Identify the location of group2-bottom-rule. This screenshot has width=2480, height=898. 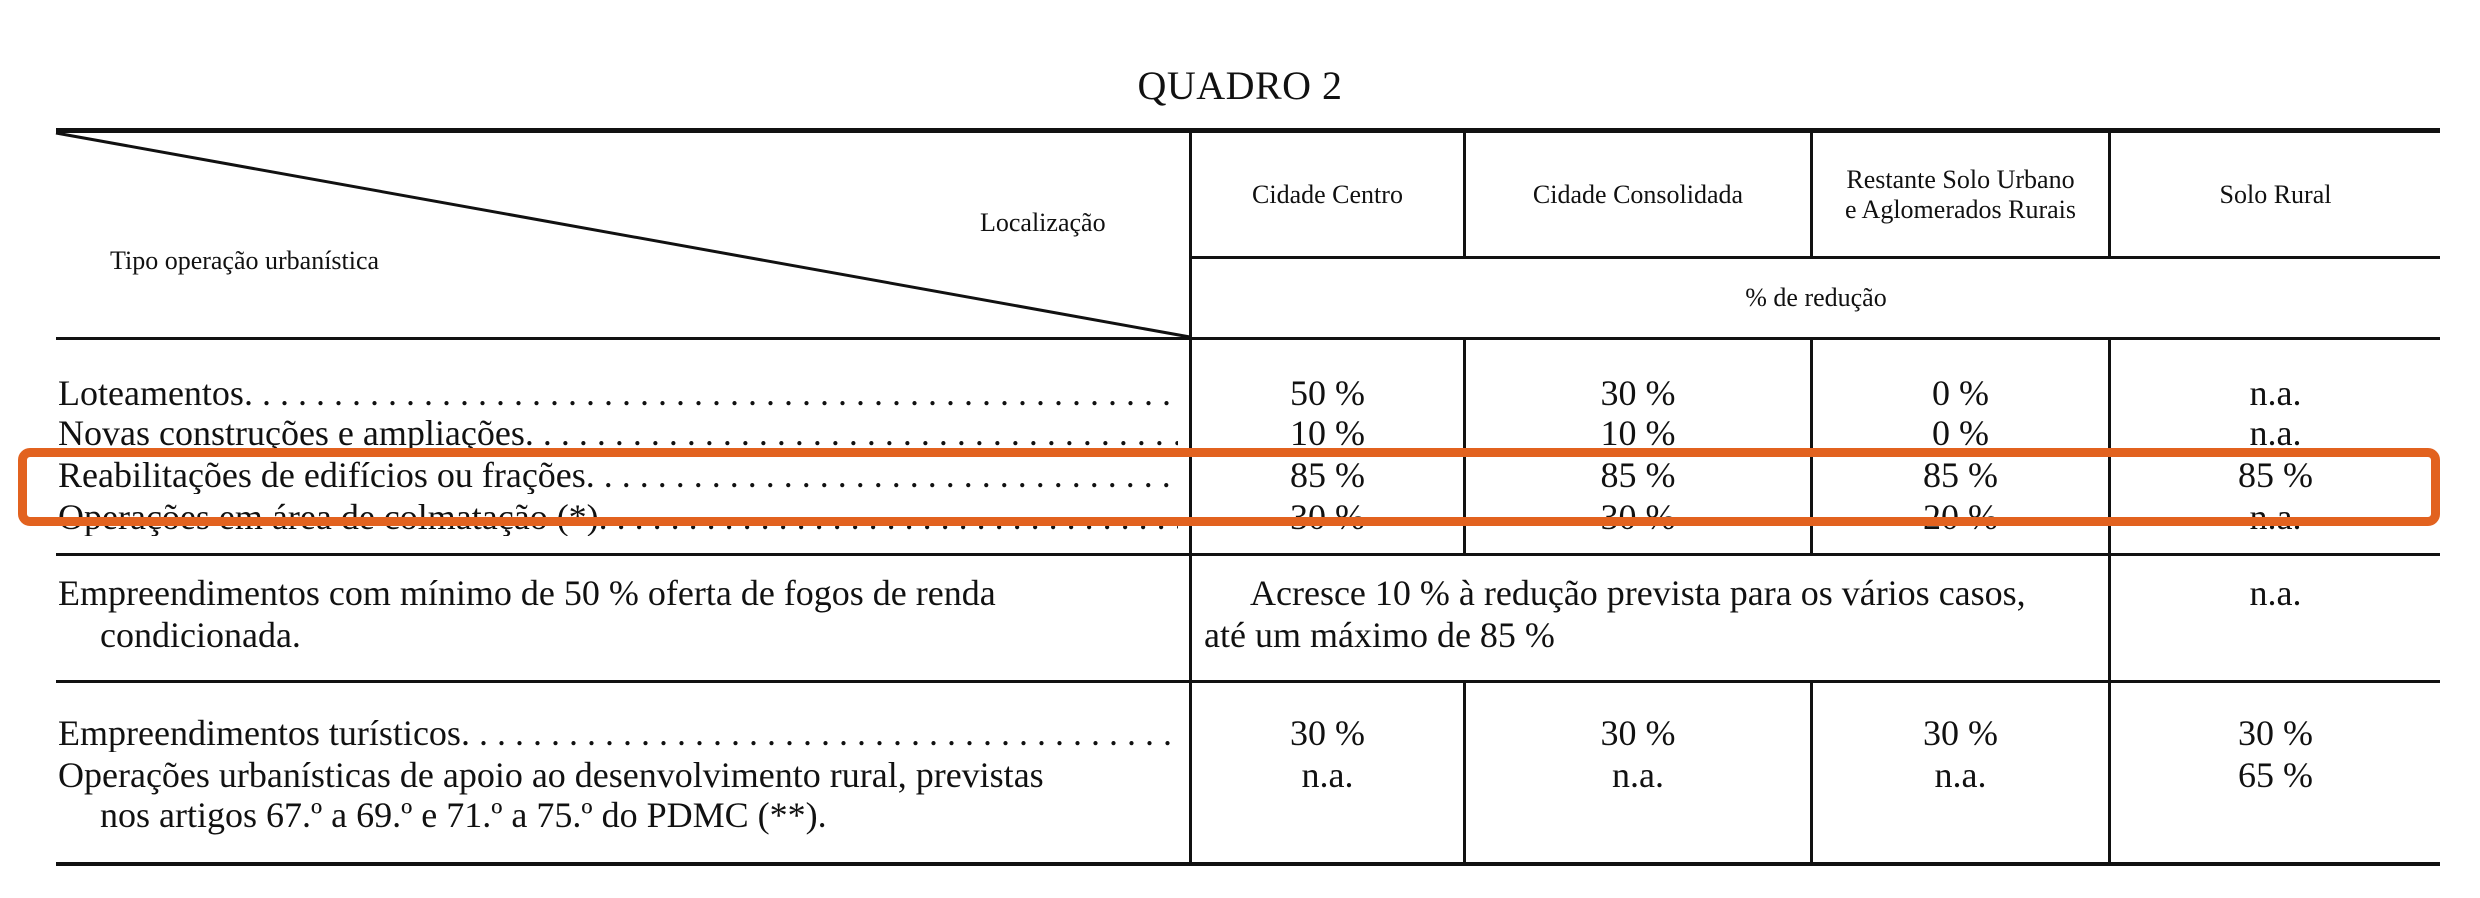
(1248, 681).